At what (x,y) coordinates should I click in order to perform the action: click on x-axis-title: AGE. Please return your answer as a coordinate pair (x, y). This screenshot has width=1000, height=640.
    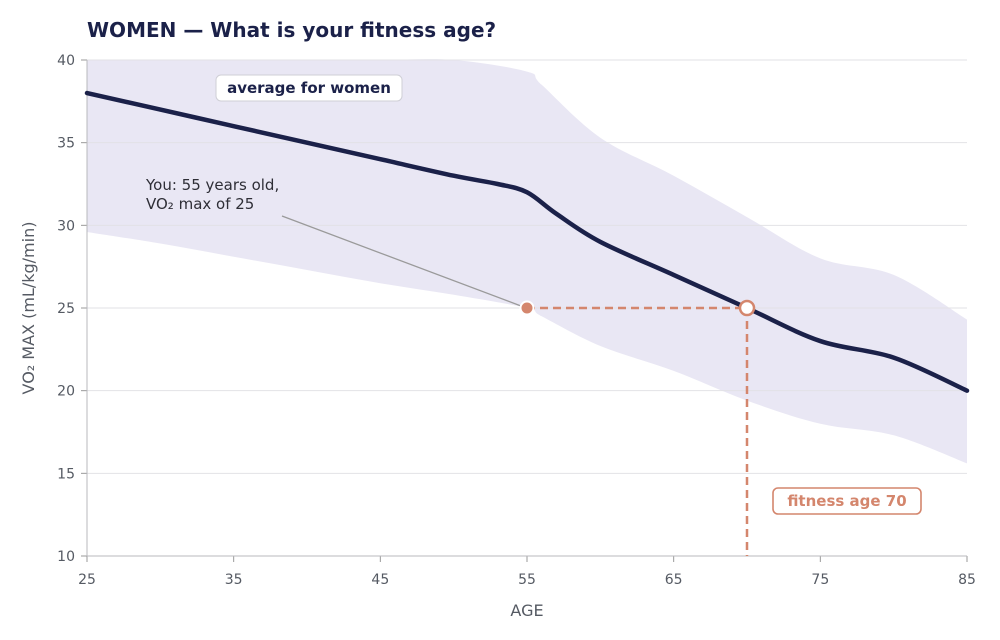
    Looking at the image, I should click on (526, 610).